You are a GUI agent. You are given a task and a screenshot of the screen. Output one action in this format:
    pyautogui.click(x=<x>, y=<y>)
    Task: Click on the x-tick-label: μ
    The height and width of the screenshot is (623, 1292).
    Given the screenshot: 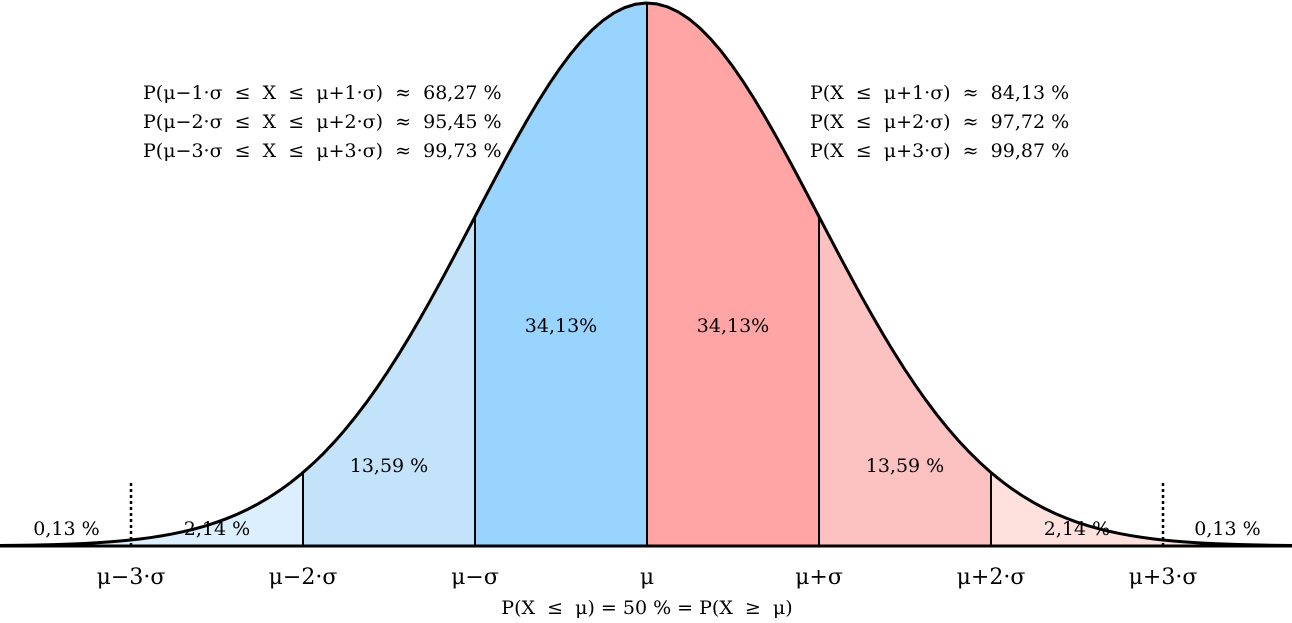 What is the action you would take?
    pyautogui.click(x=647, y=577)
    